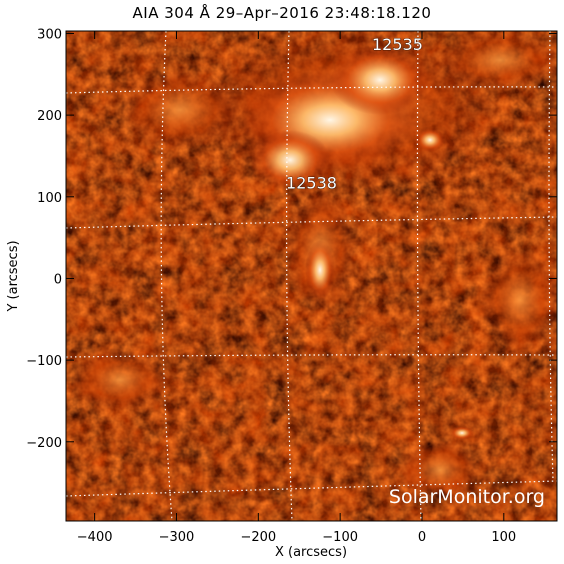  Describe the element at coordinates (95, 537) in the screenshot. I see `x-tick-label: −400` at that location.